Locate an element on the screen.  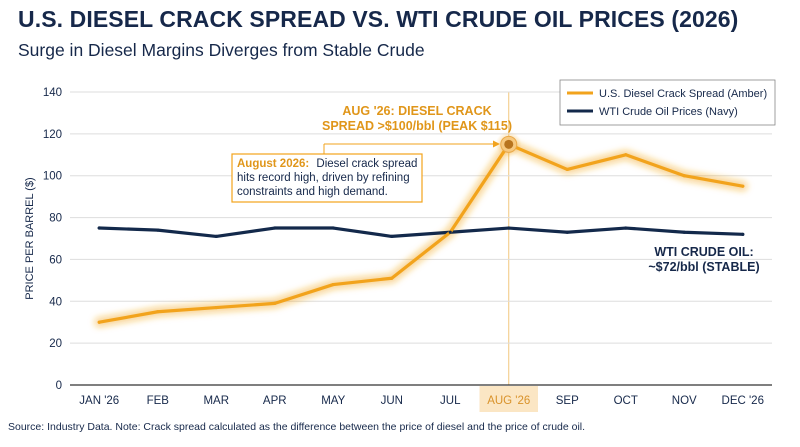
x-tick-label: JAN '26 is located at coordinates (99, 401).